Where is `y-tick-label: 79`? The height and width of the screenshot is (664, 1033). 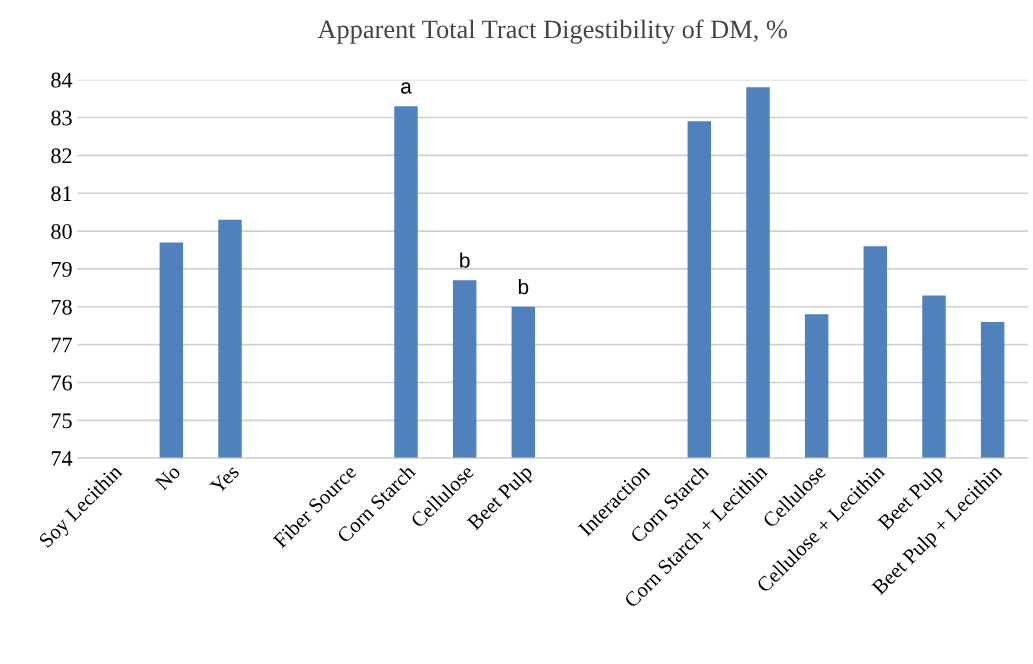
y-tick-label: 79 is located at coordinates (61, 269).